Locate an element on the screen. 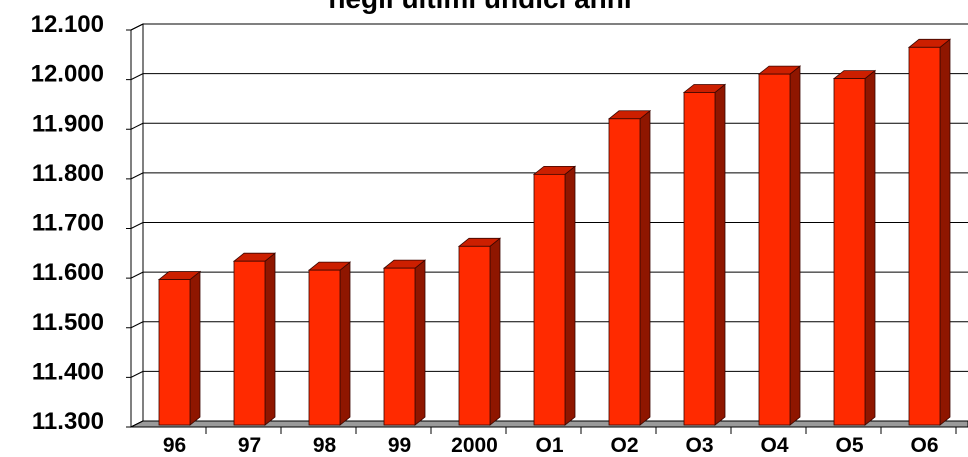 This screenshot has width=968, height=457. y-tick-label: 11.500 is located at coordinates (68, 322).